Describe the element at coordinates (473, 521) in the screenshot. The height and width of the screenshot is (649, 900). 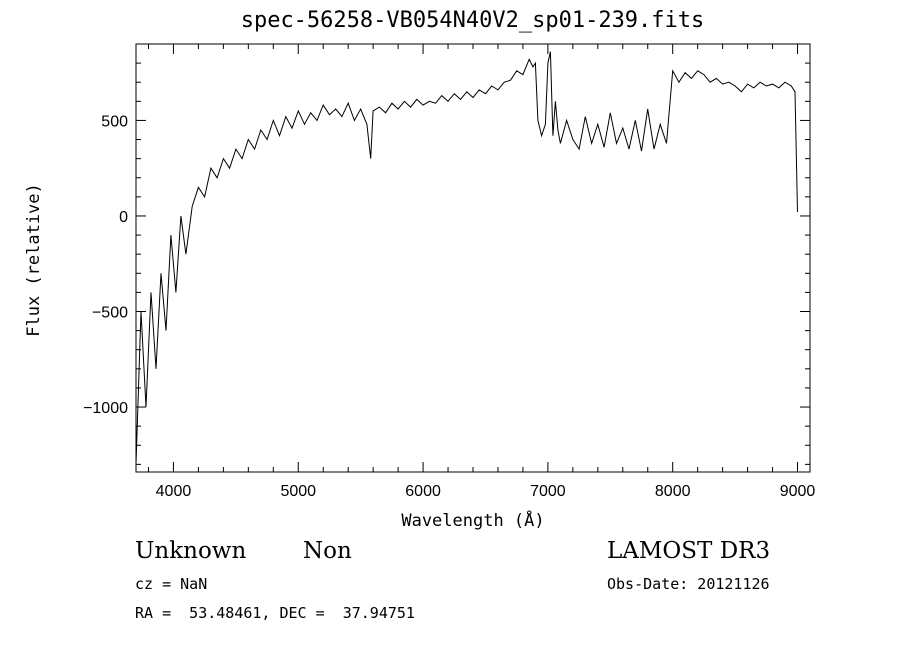
I see `x-axis-label: Wavelength (Å)` at that location.